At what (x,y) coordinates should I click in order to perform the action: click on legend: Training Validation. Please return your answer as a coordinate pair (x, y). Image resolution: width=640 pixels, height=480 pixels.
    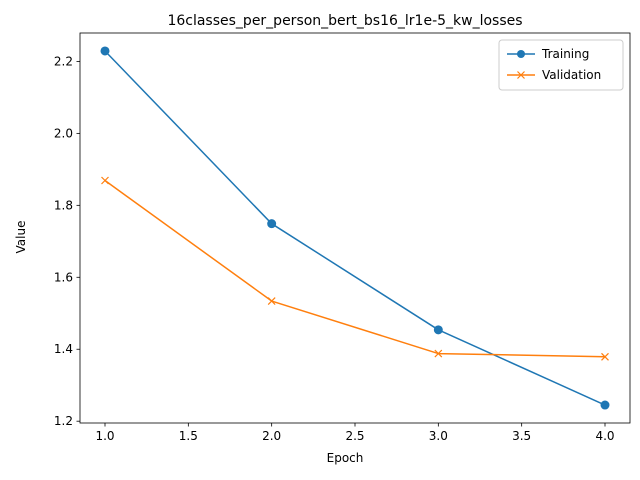
    Looking at the image, I should click on (561, 65).